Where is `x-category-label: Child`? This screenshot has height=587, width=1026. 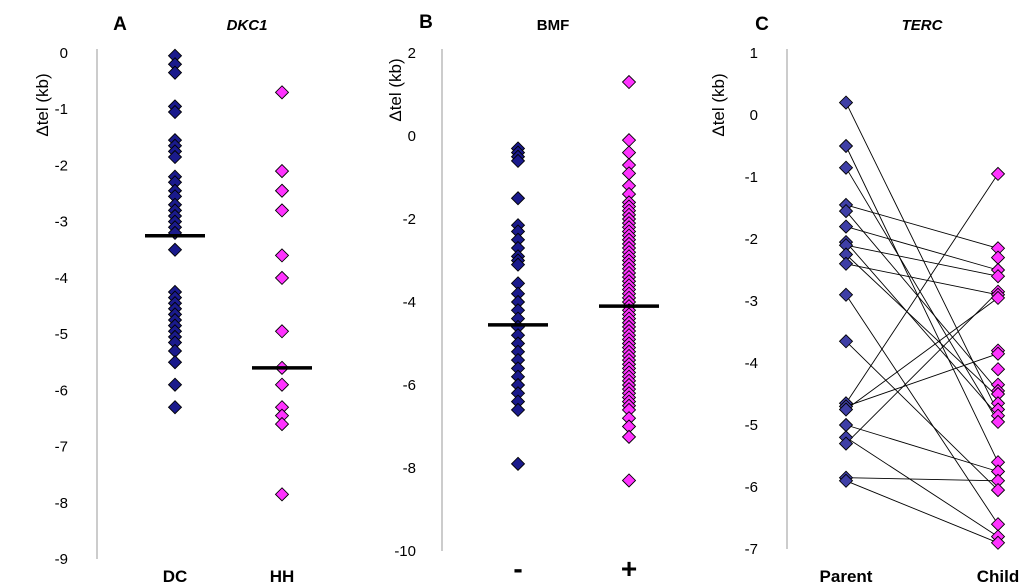 x-category-label: Child is located at coordinates (998, 576).